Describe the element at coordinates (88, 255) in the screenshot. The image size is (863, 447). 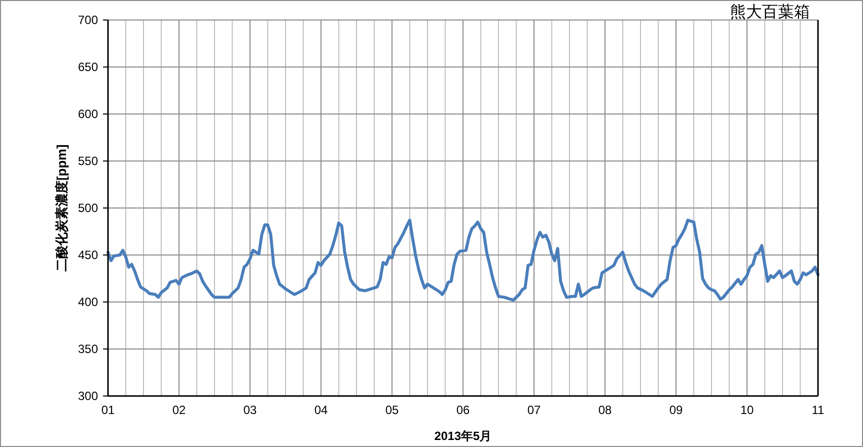
I see `y-tick-label: 450` at that location.